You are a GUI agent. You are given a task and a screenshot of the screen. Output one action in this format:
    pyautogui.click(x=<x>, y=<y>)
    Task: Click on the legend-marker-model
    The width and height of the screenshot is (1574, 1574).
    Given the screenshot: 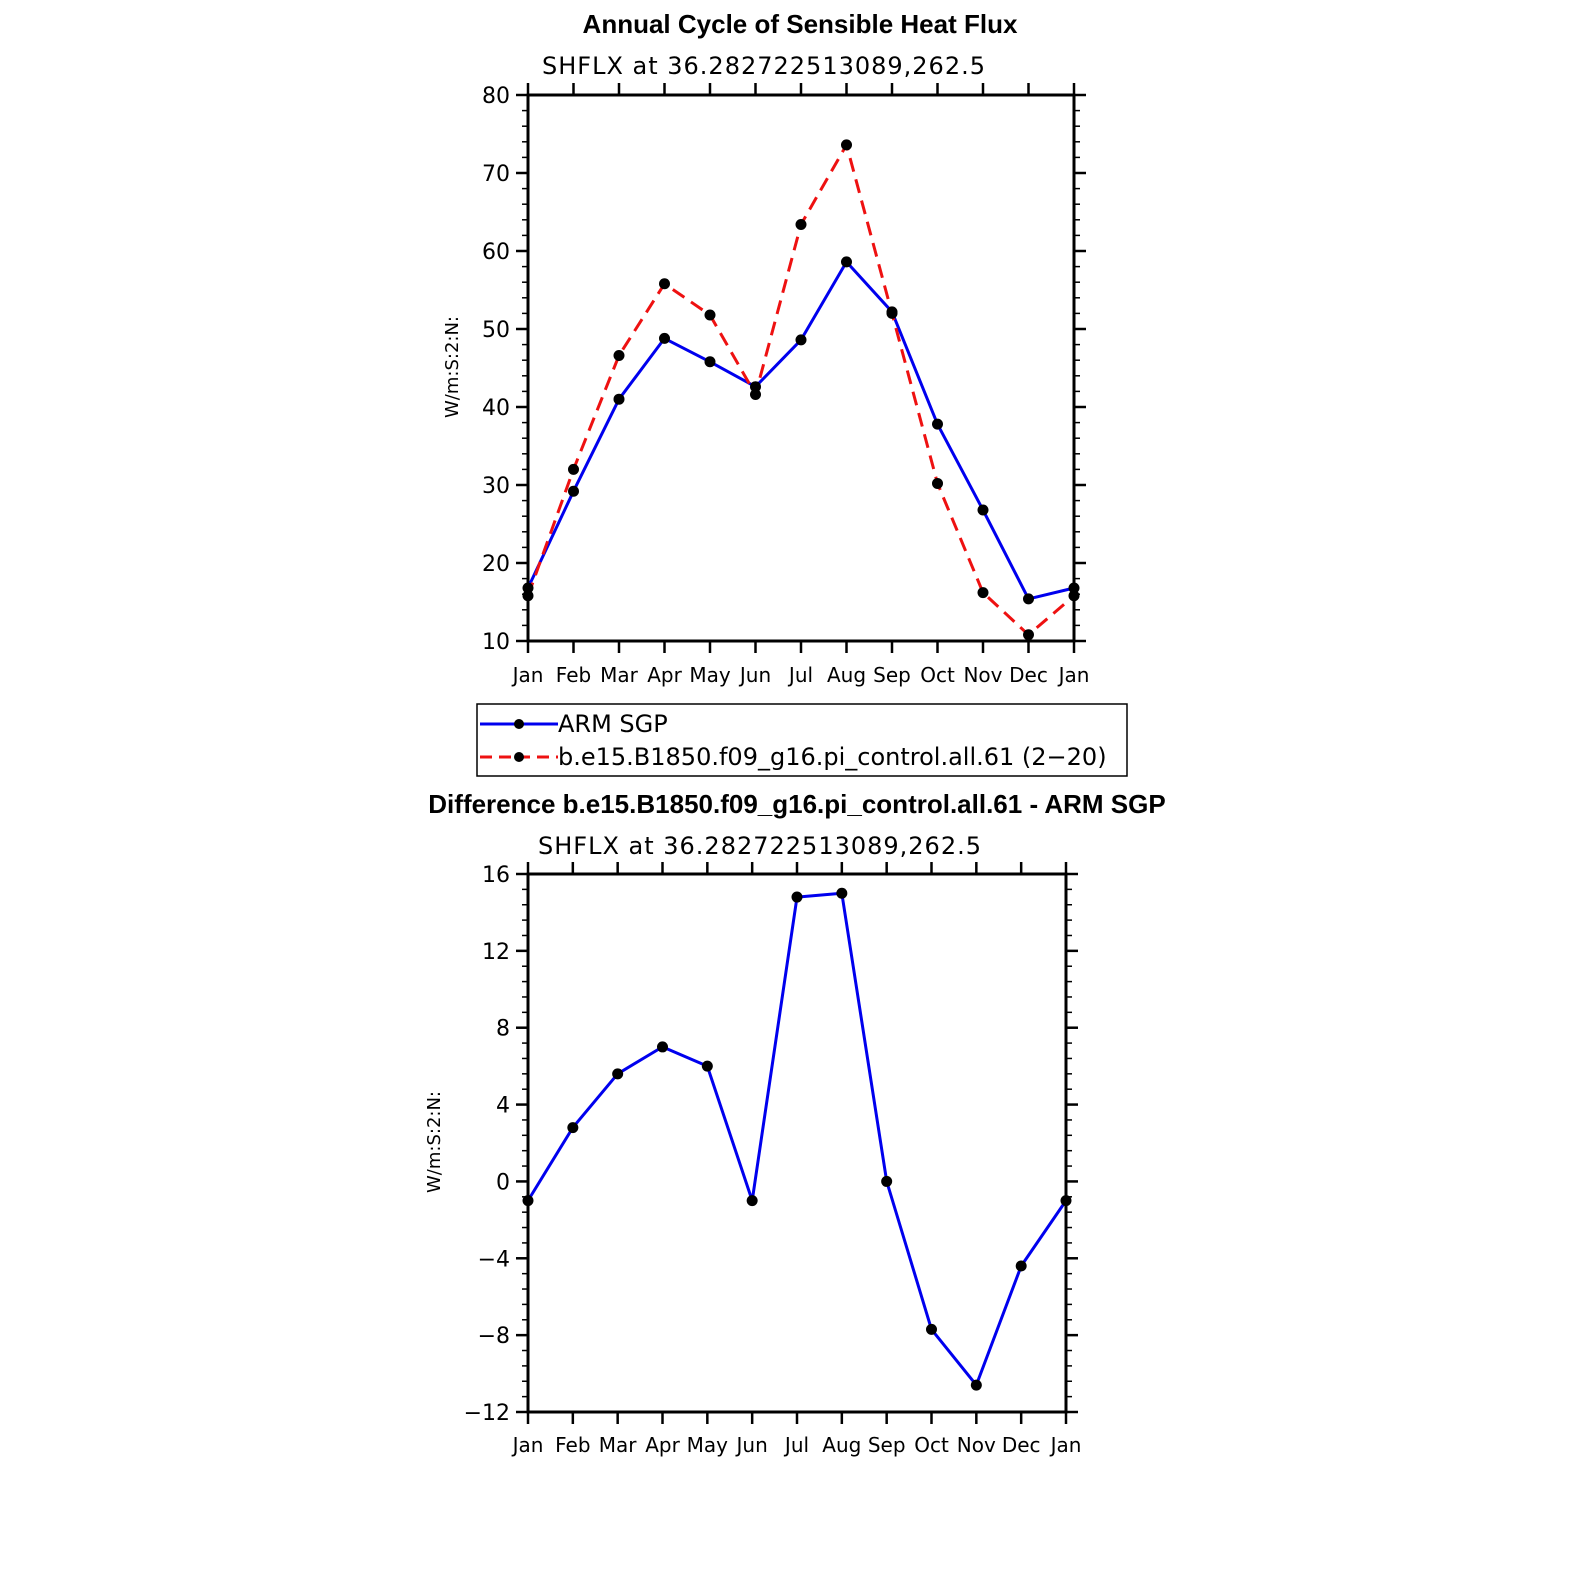 What is the action you would take?
    pyautogui.click(x=519, y=757)
    